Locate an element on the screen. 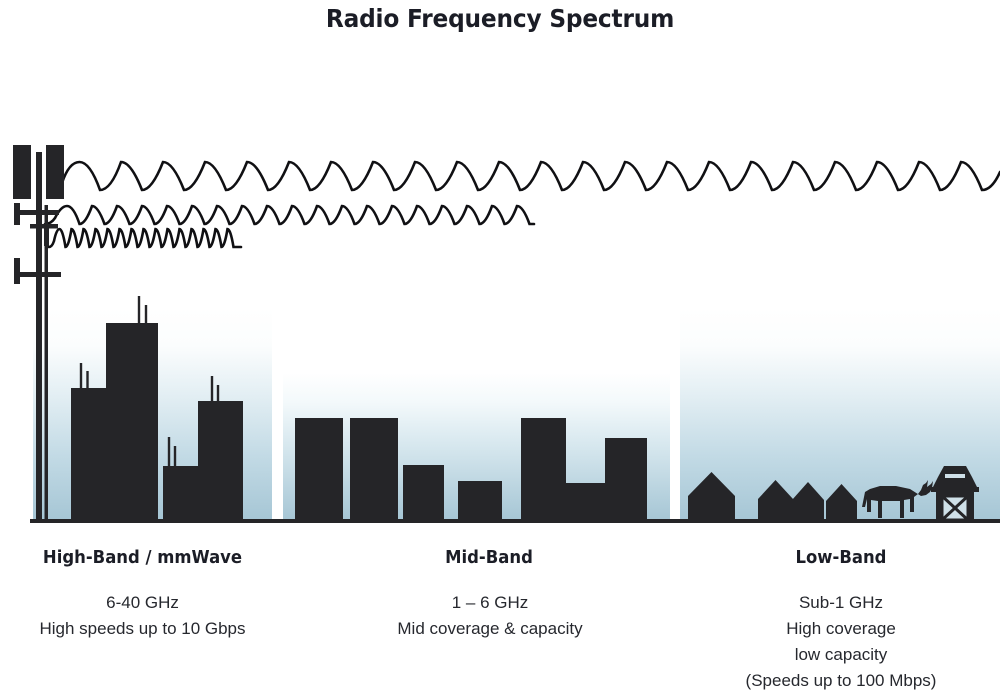 This screenshot has width=1000, height=700. barn-door-cross is located at coordinates (955, 508).